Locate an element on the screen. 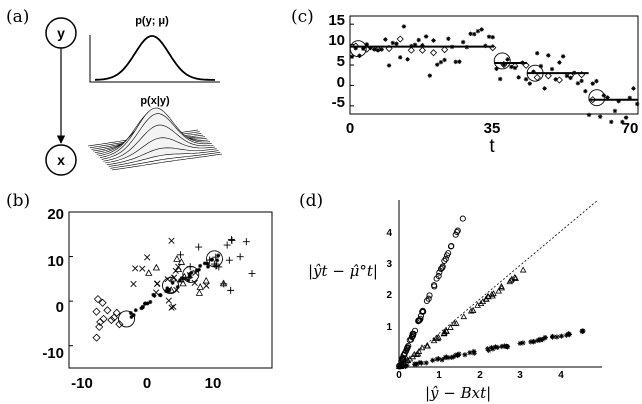  y-tick-label: 10 is located at coordinates (55, 261).